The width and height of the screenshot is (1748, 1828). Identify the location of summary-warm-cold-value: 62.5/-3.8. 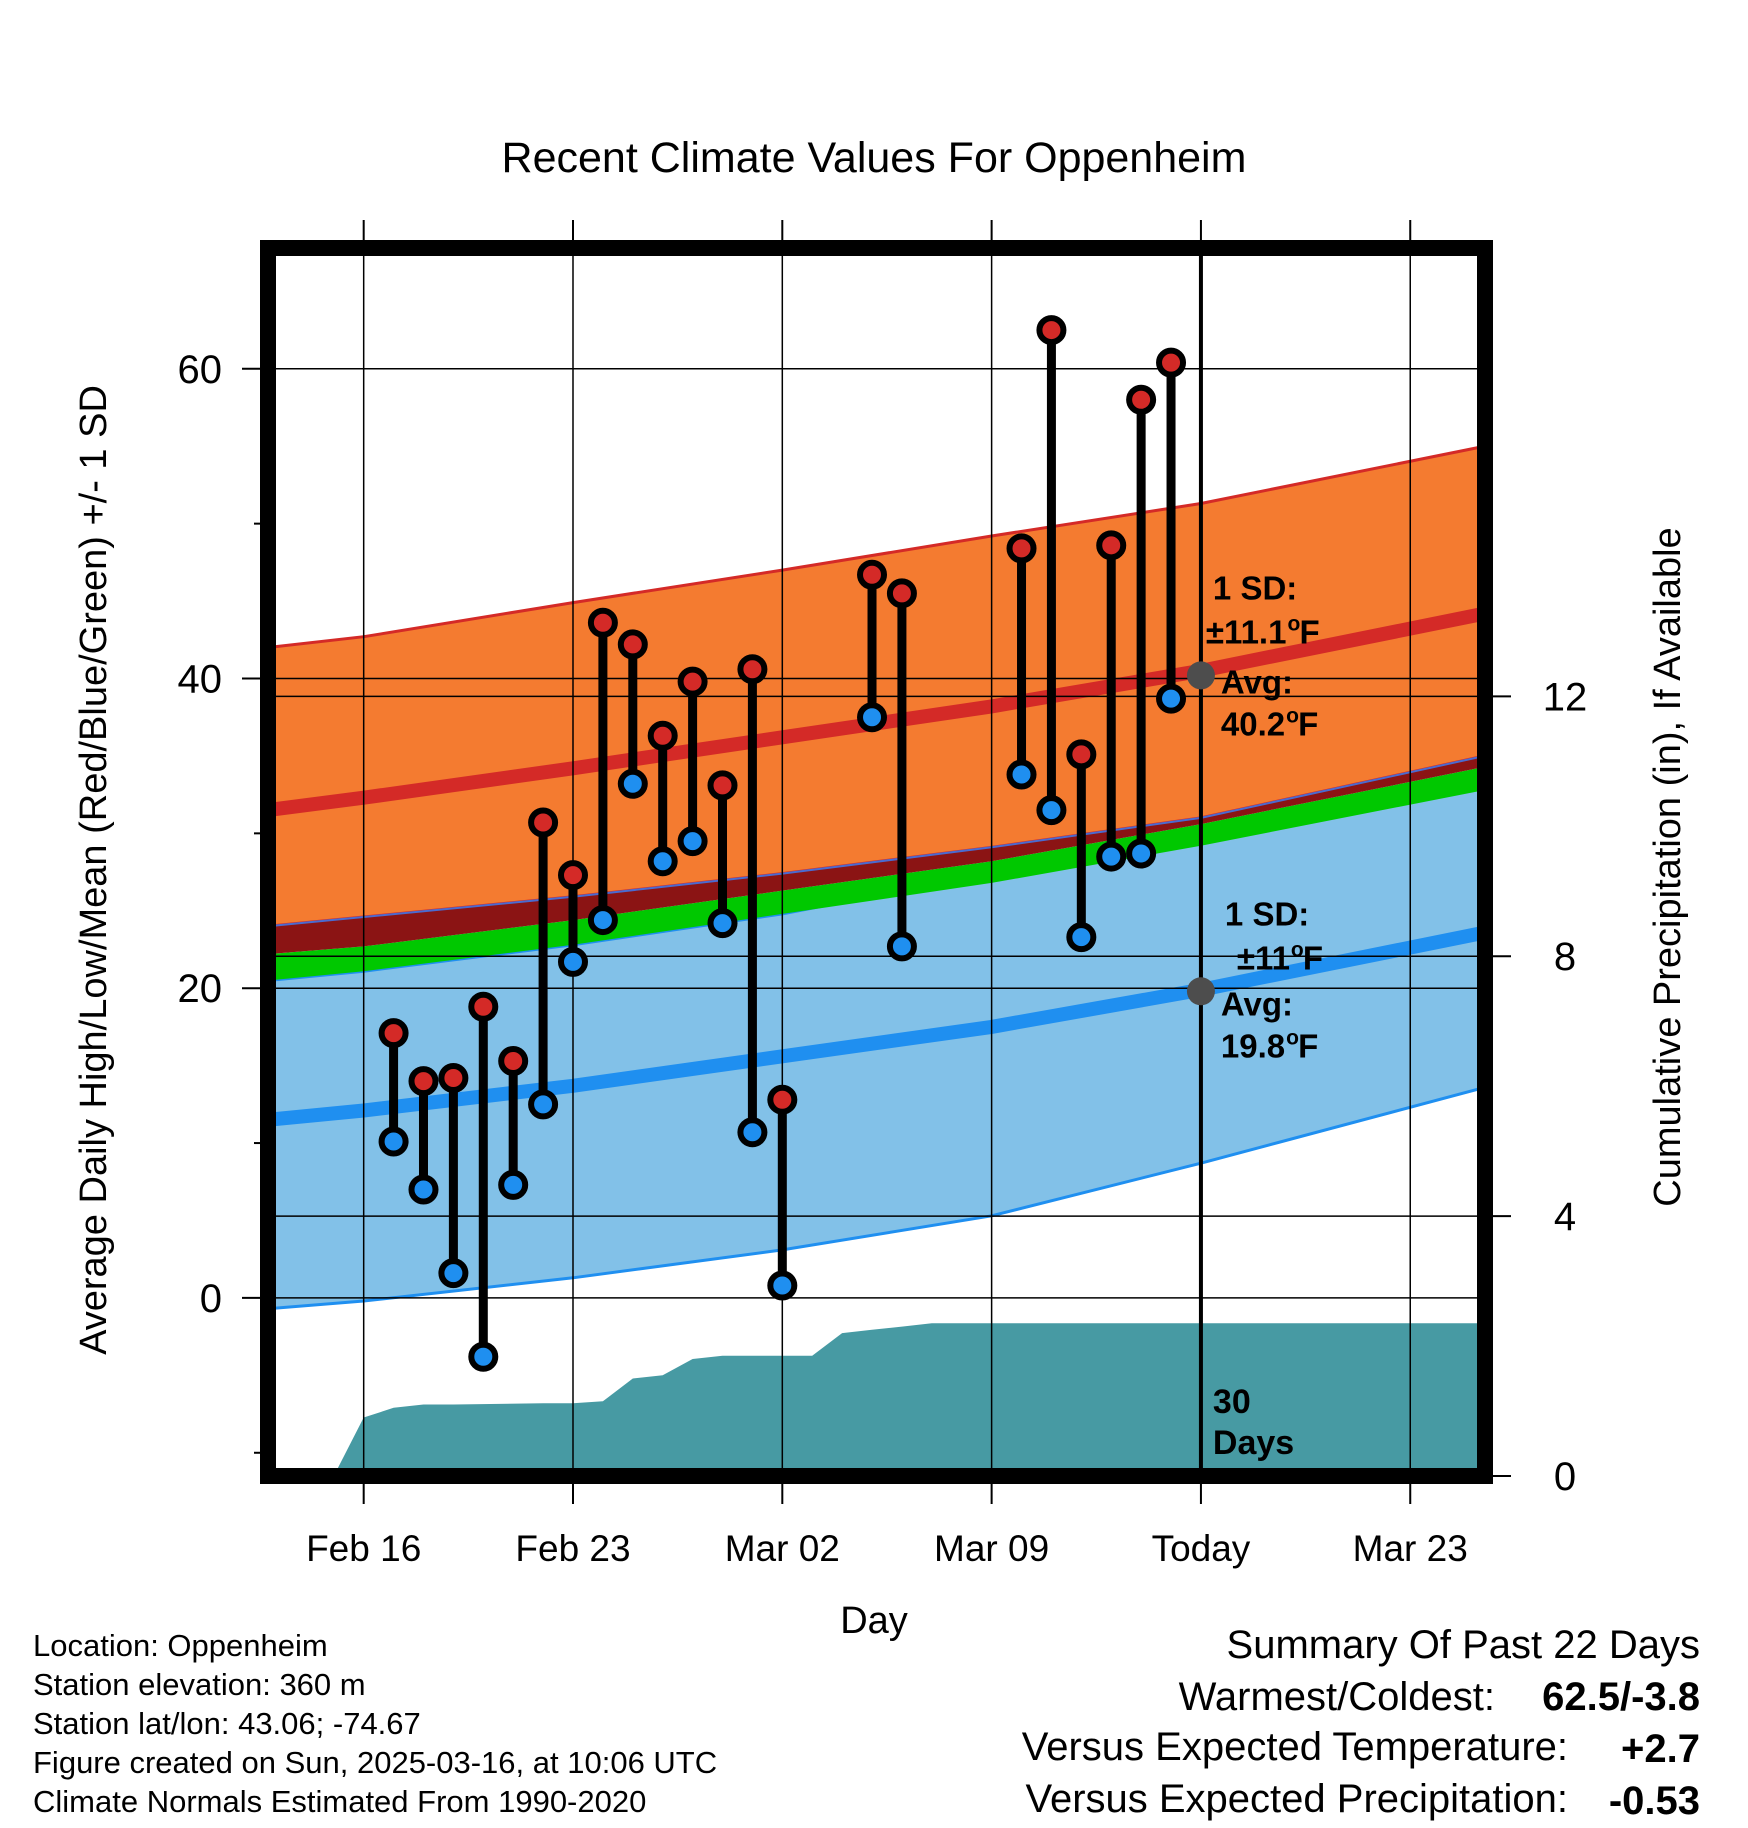
(1621, 1697).